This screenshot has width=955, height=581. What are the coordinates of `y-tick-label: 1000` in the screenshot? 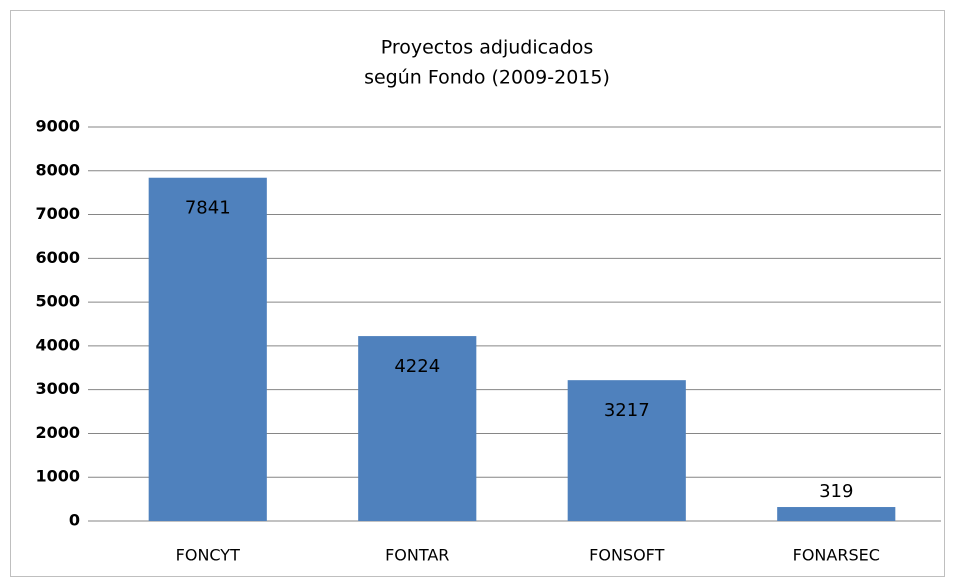 It's located at (57, 476).